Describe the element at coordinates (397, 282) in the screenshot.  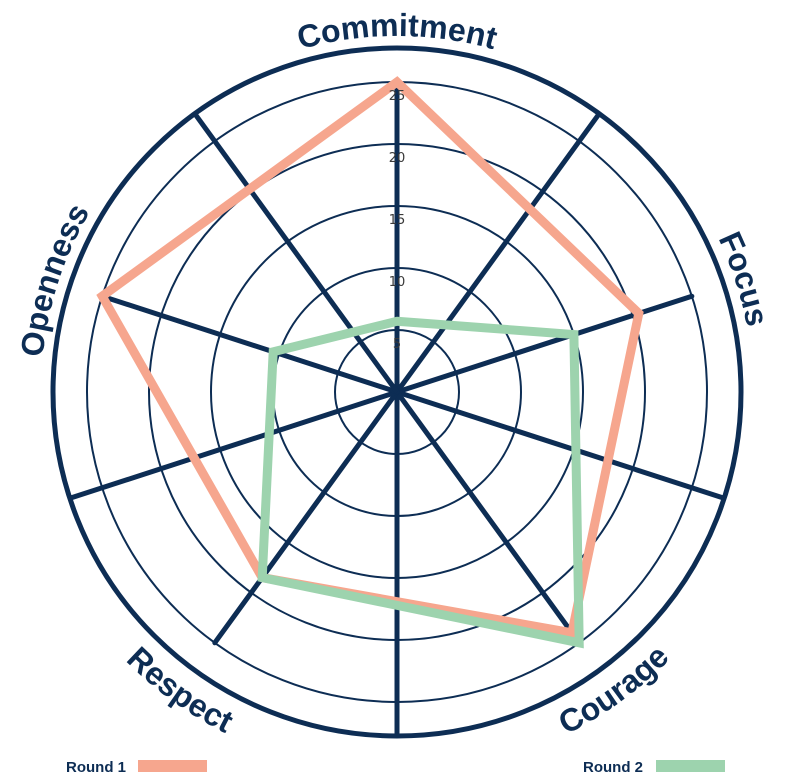
I see `tick-label-10: 10` at that location.